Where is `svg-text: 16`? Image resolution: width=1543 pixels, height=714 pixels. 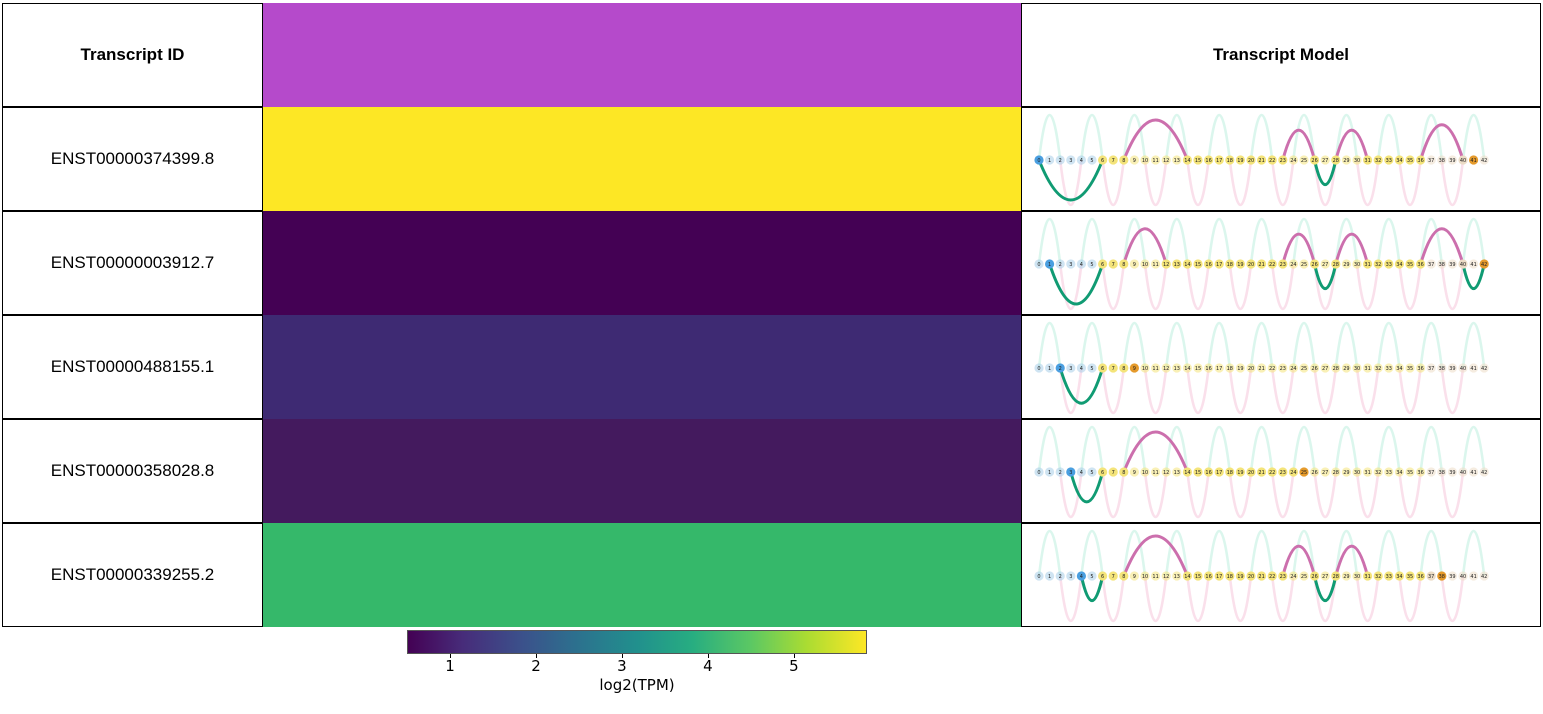 svg-text: 16 is located at coordinates (1208, 473).